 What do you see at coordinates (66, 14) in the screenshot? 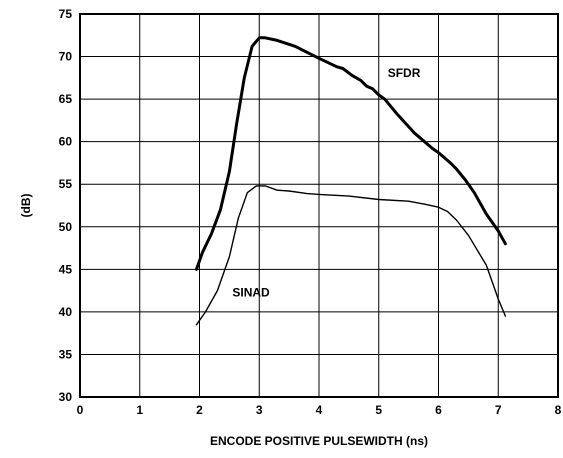
I see `y-tick-label: 75` at bounding box center [66, 14].